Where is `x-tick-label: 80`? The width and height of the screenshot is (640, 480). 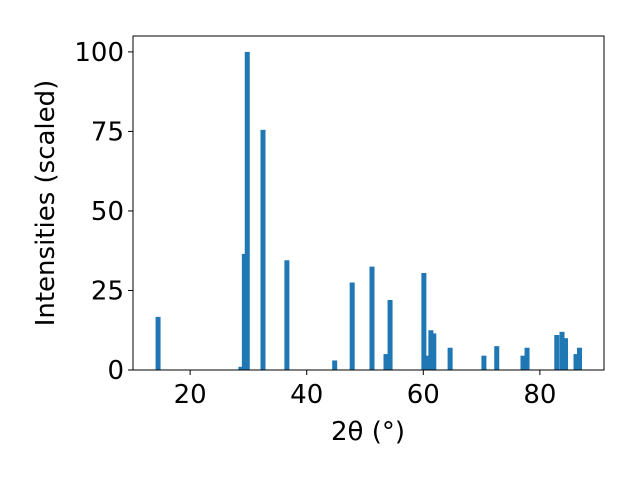
x-tick-label: 80 is located at coordinates (539, 395).